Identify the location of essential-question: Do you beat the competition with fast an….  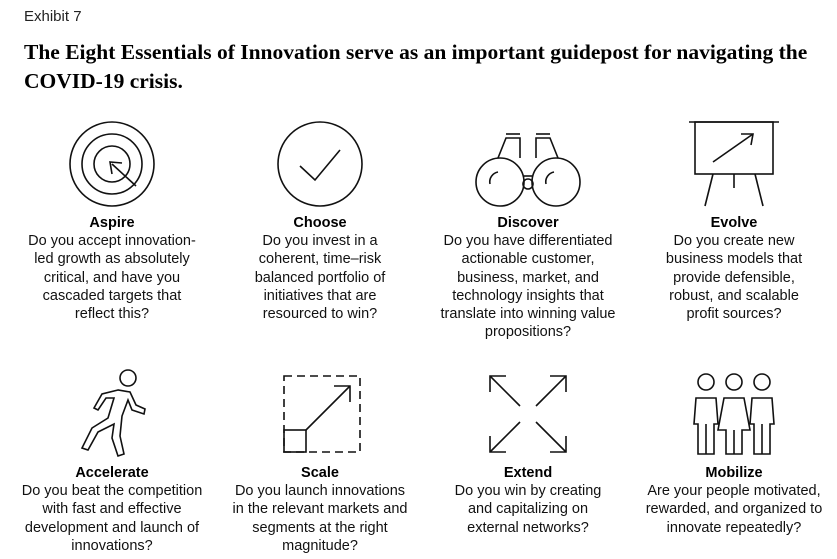
(112, 518).